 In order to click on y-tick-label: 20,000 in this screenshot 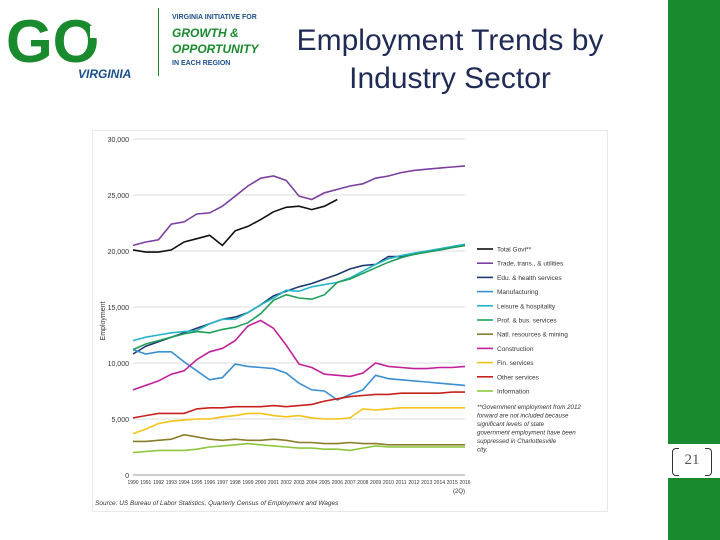, I will do `click(119, 252)`.